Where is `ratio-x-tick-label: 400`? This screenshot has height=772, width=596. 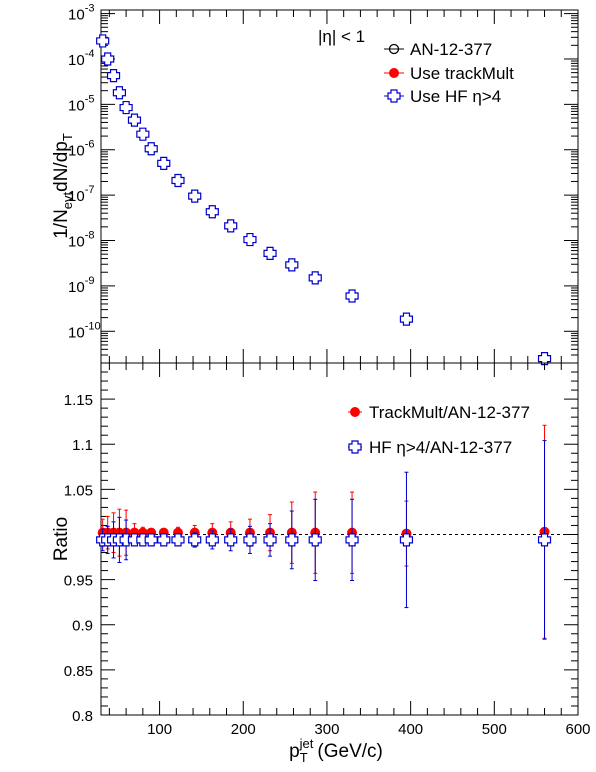 ratio-x-tick-label: 400 is located at coordinates (410, 729).